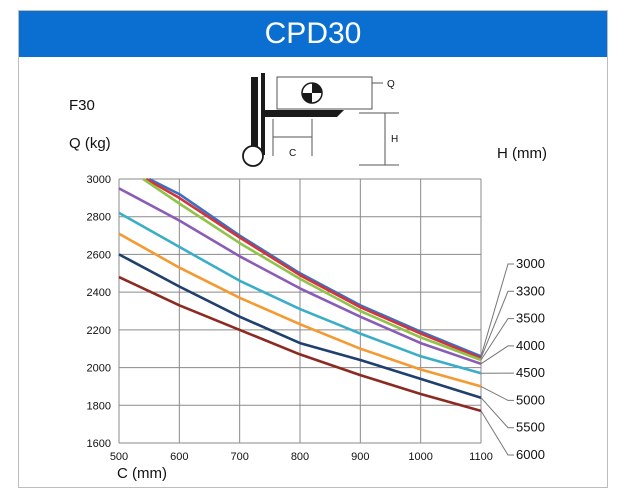  I want to click on y-tick-label: 1800, so click(99, 406).